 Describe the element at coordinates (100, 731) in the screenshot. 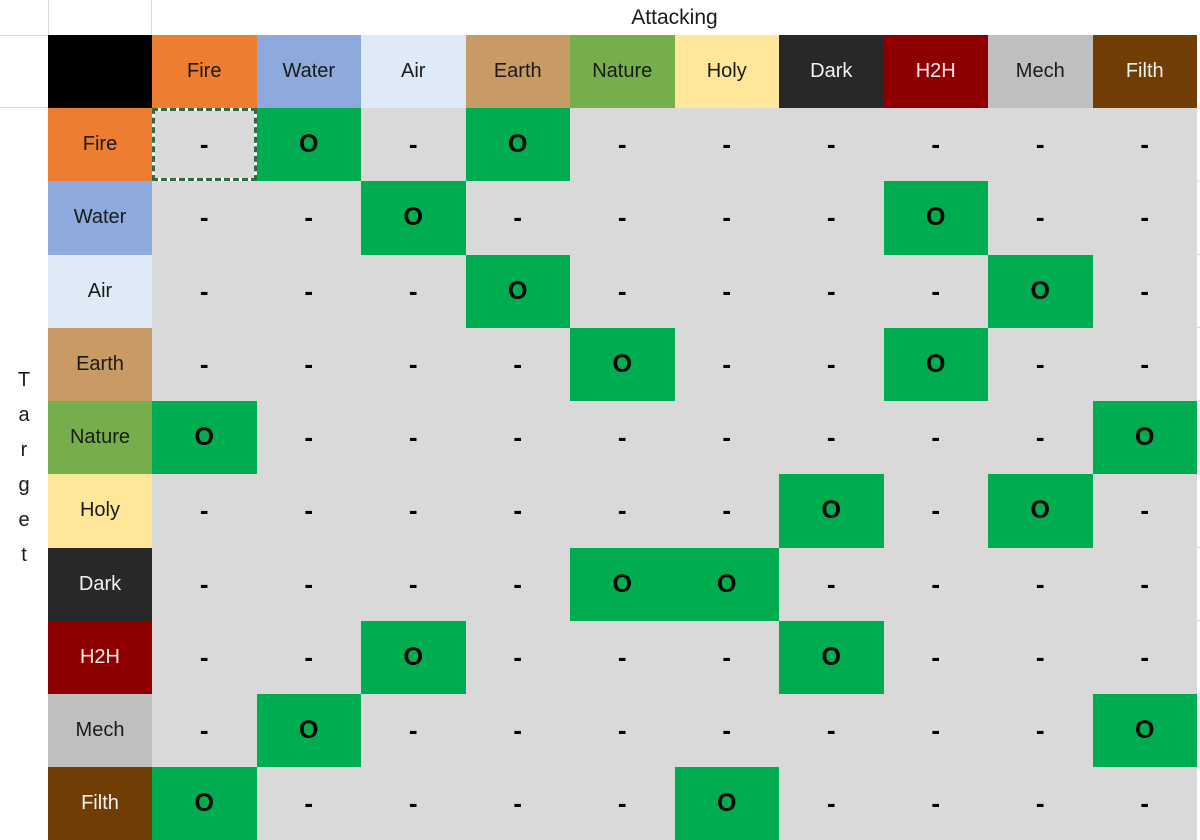

I see `row-header-mech: Mech` at that location.